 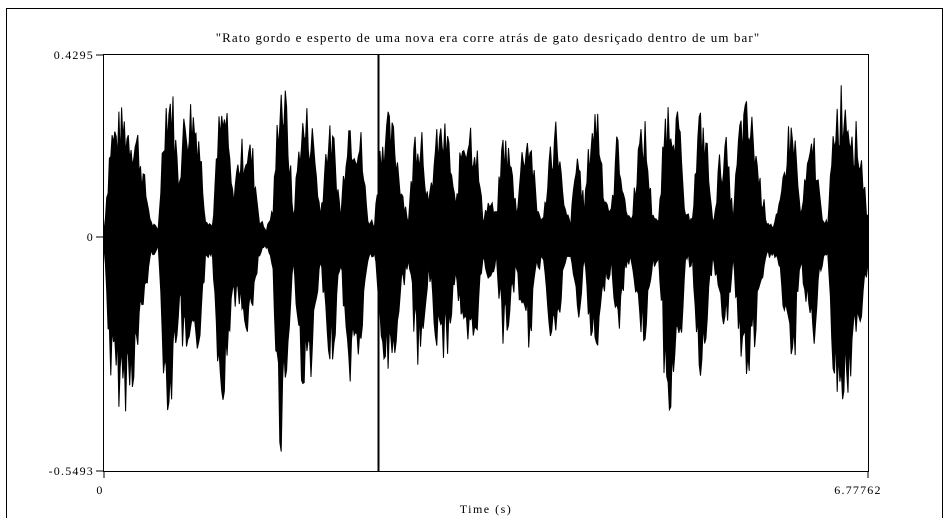 What do you see at coordinates (71, 471) in the screenshot?
I see `y-tick-label-bottom: -0.5493` at bounding box center [71, 471].